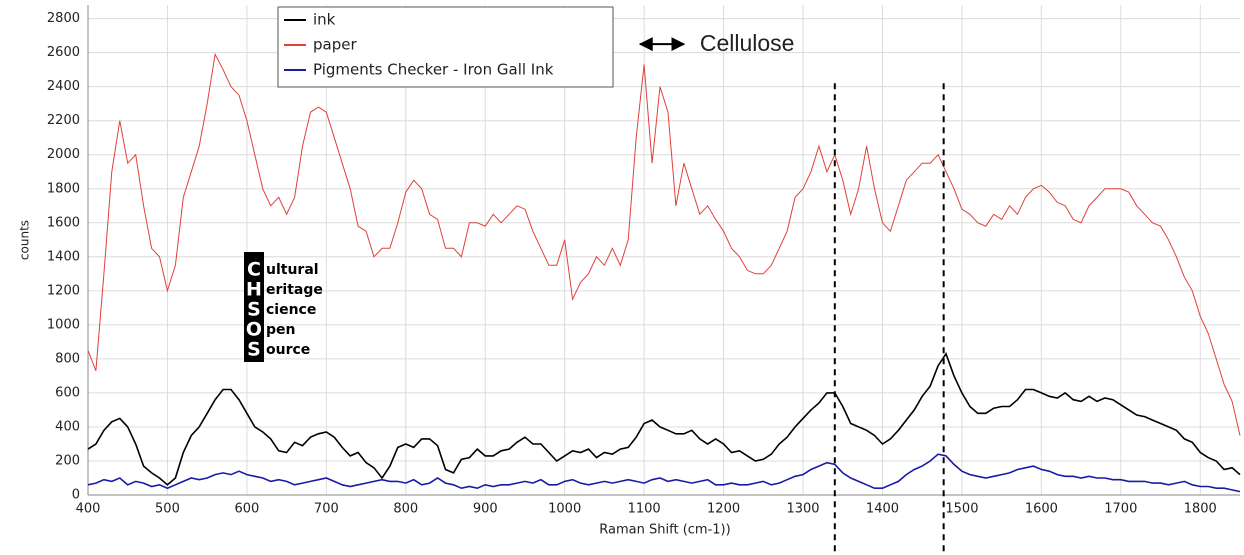 This screenshot has height=555, width=1244. What do you see at coordinates (664, 473) in the screenshot?
I see `series-line` at bounding box center [664, 473].